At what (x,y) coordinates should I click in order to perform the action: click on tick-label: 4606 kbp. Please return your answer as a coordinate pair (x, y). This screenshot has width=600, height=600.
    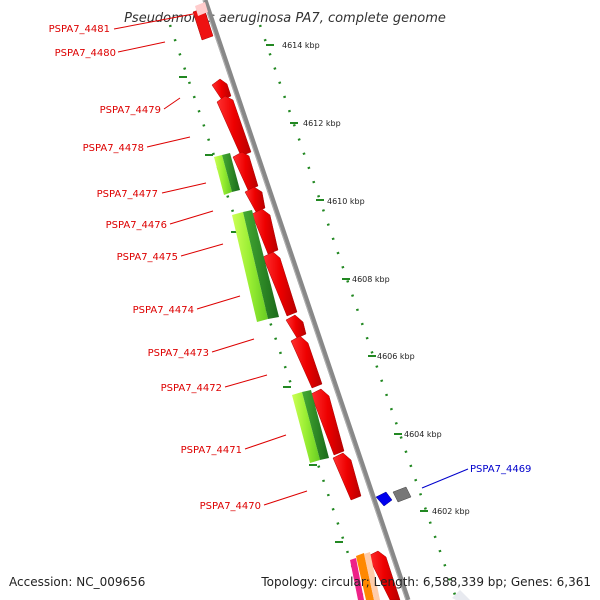
    Looking at the image, I should click on (396, 356).